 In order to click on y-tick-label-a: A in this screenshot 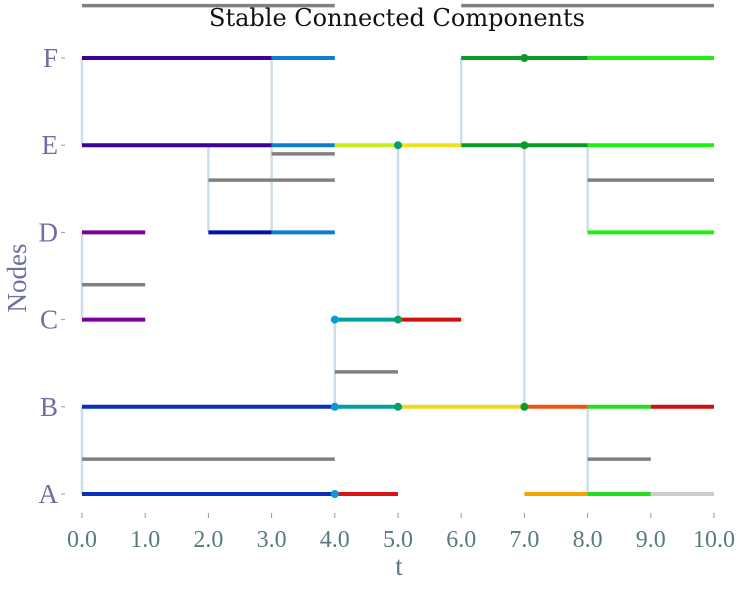, I will do `click(49, 494)`.